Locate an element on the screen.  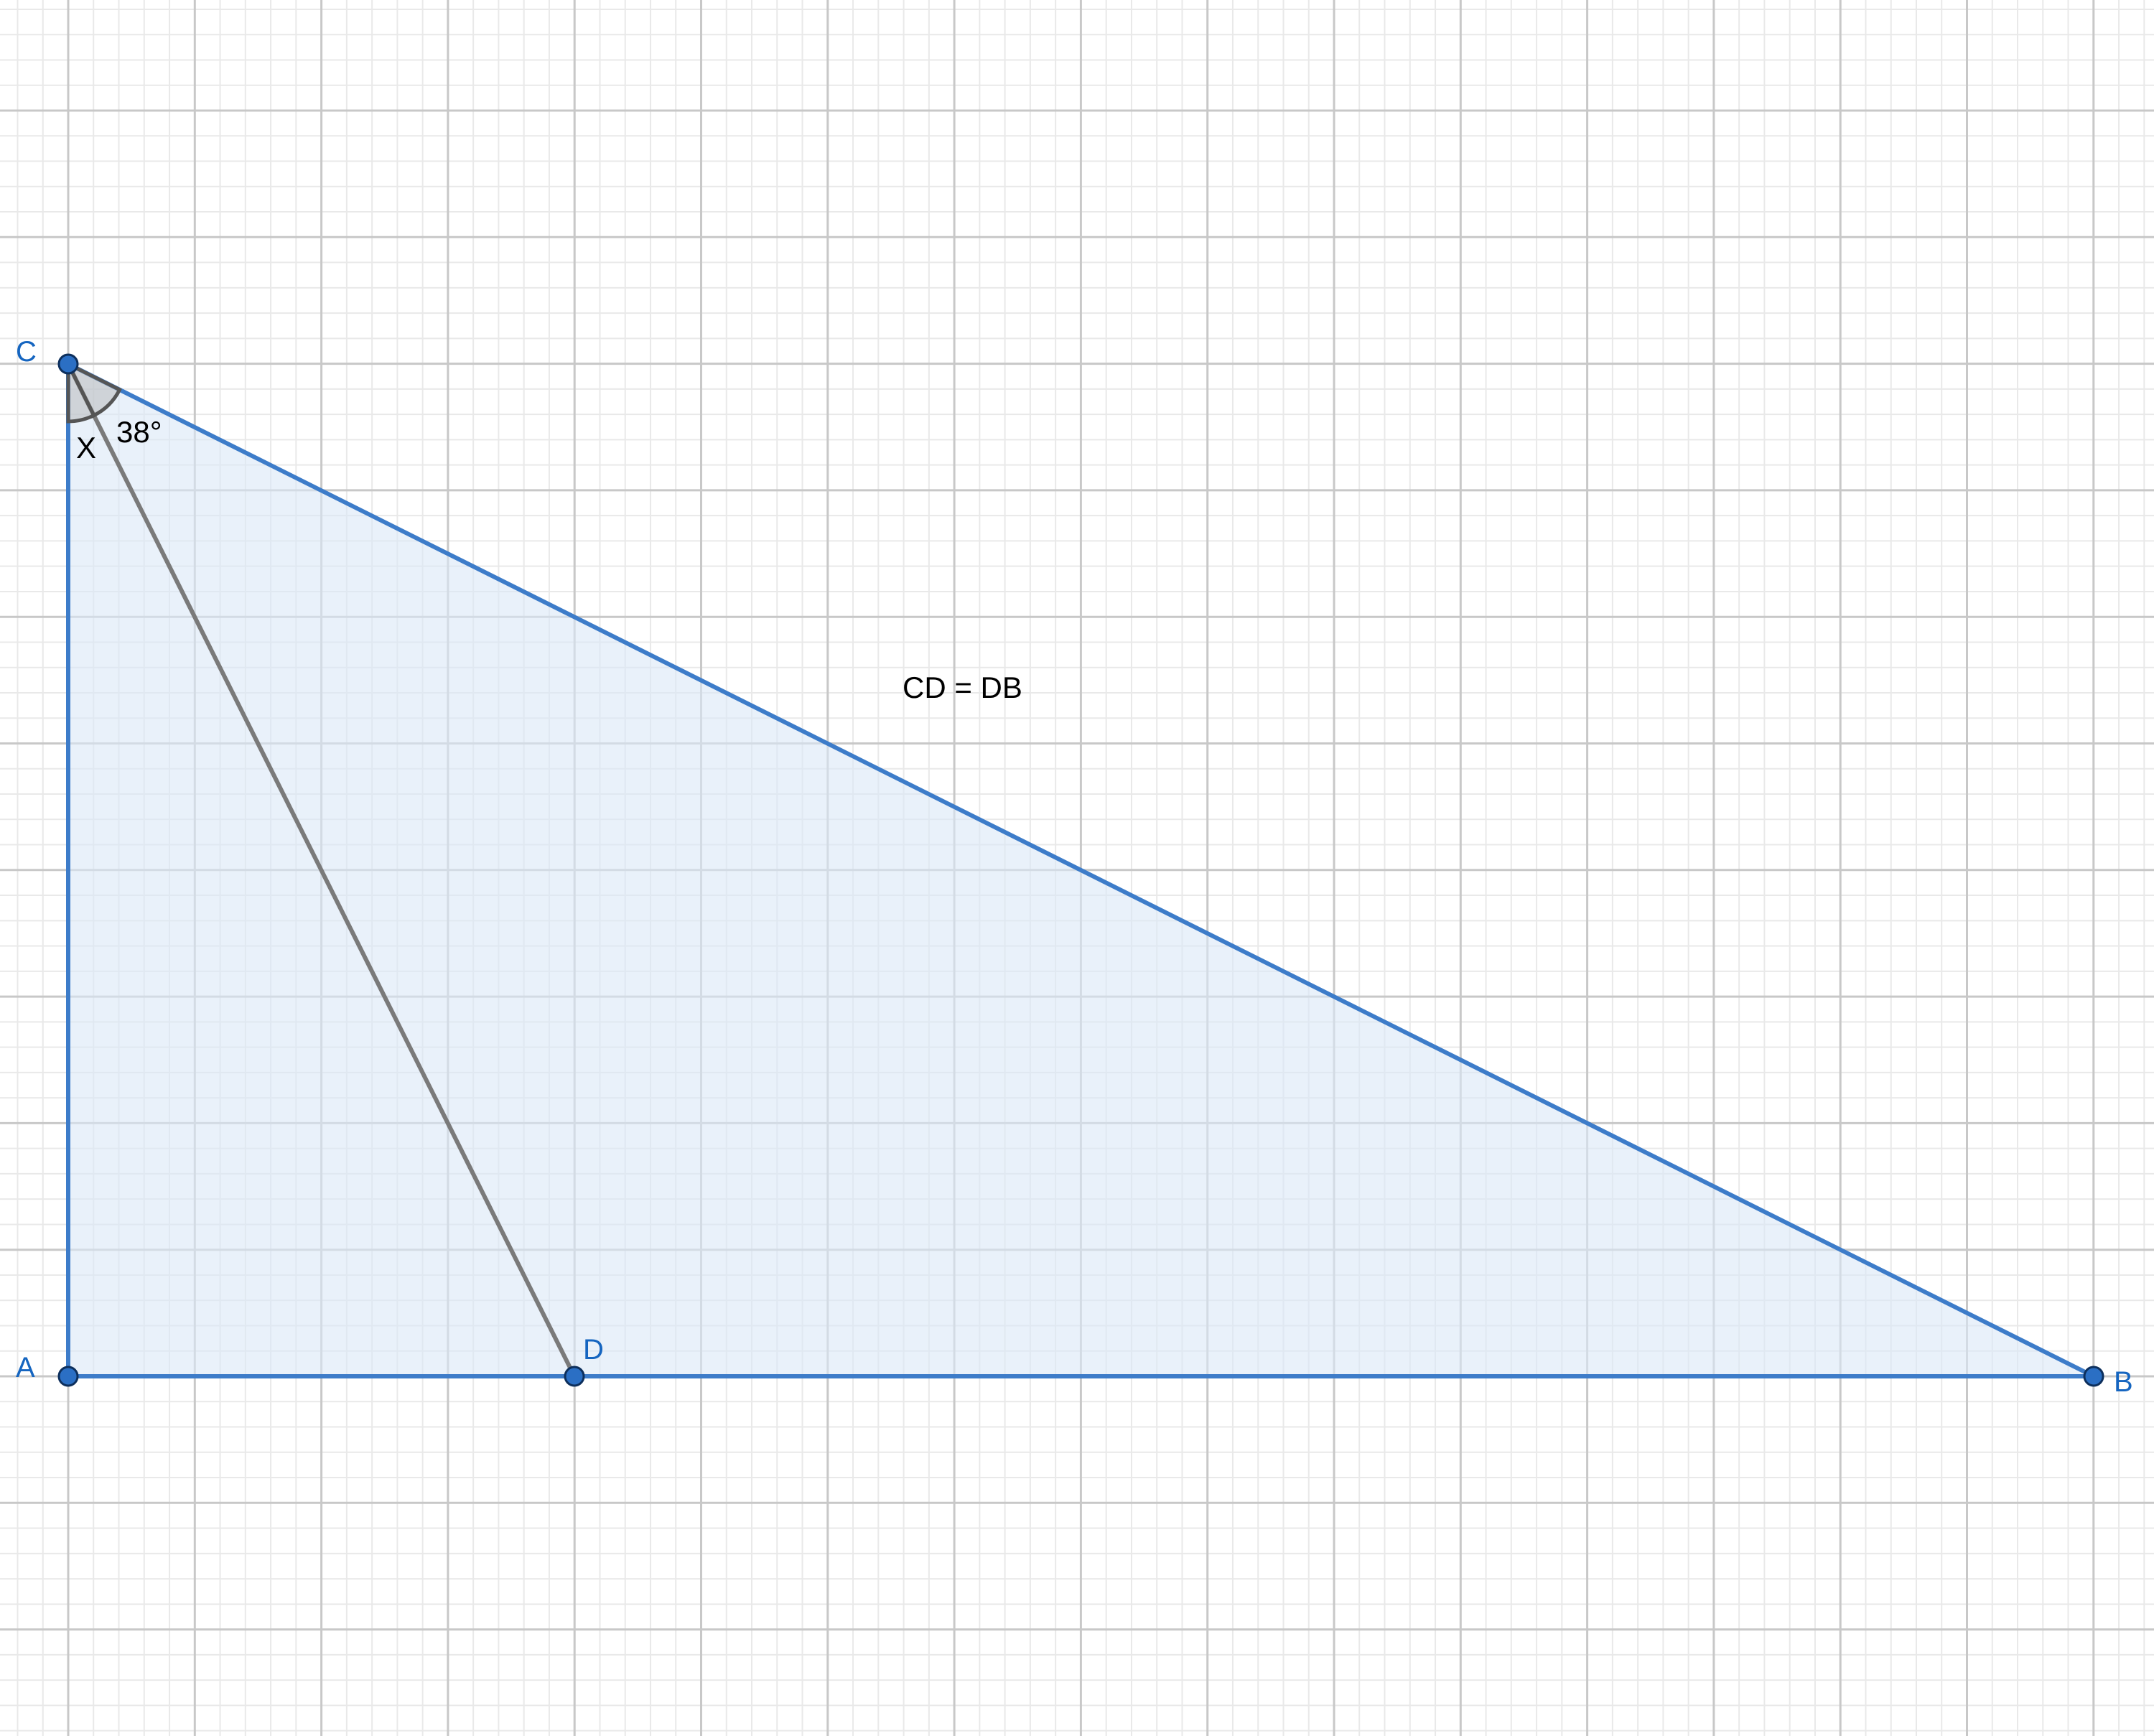
equal-sides-annotation: CD = DB is located at coordinates (963, 687).